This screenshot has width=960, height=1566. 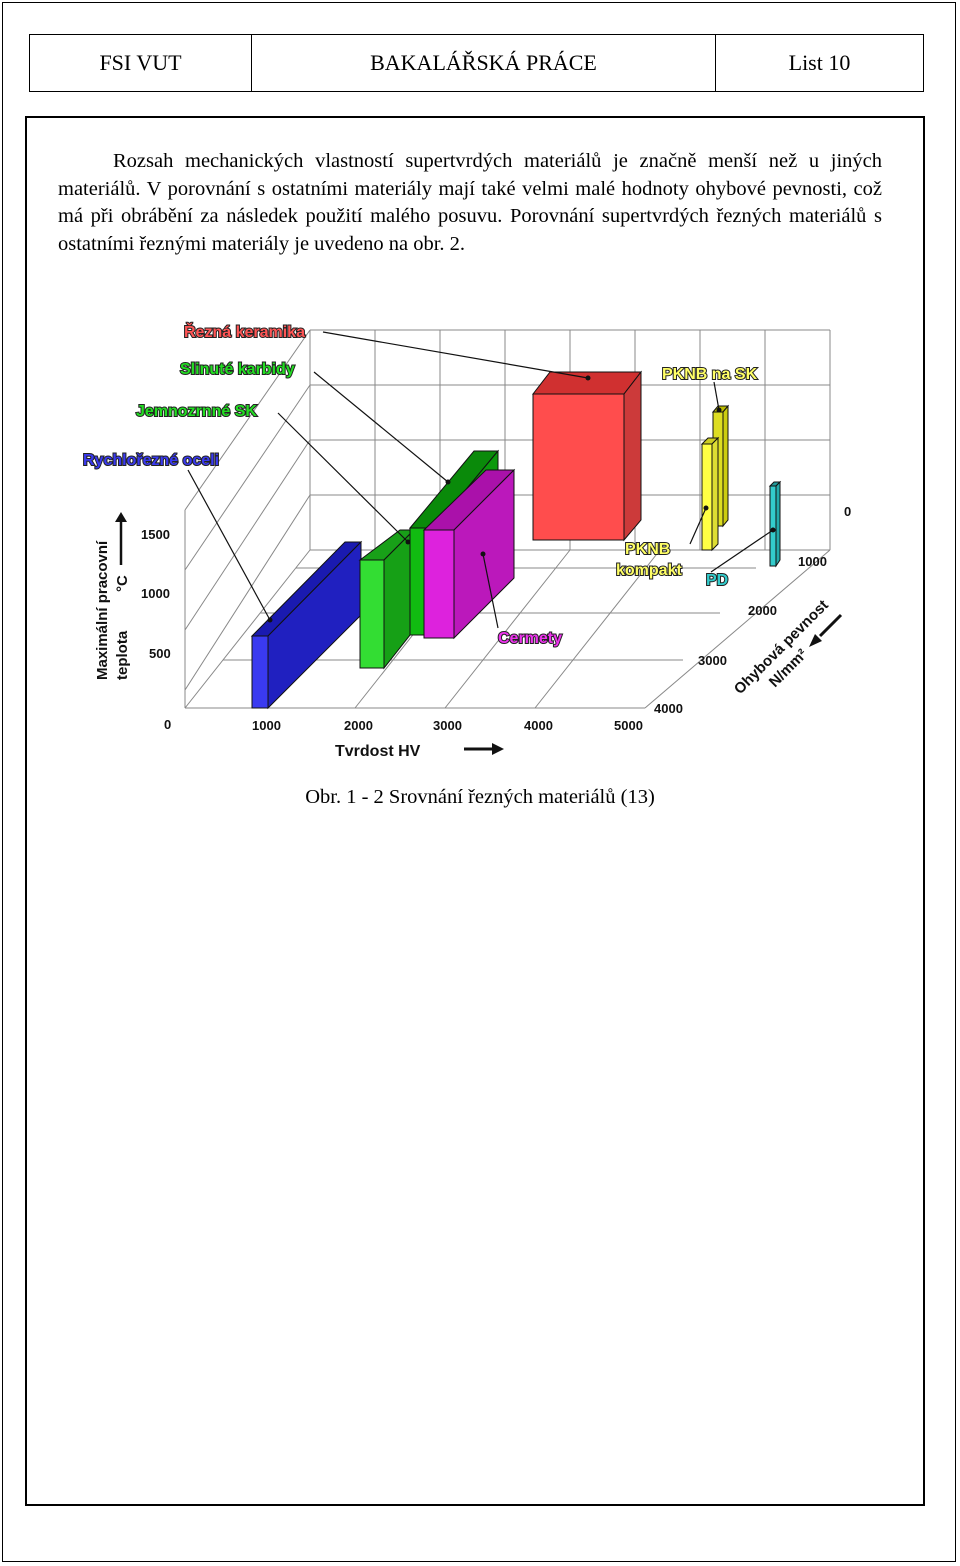 I want to click on y-tick-1000: 1000, so click(x=155, y=593).